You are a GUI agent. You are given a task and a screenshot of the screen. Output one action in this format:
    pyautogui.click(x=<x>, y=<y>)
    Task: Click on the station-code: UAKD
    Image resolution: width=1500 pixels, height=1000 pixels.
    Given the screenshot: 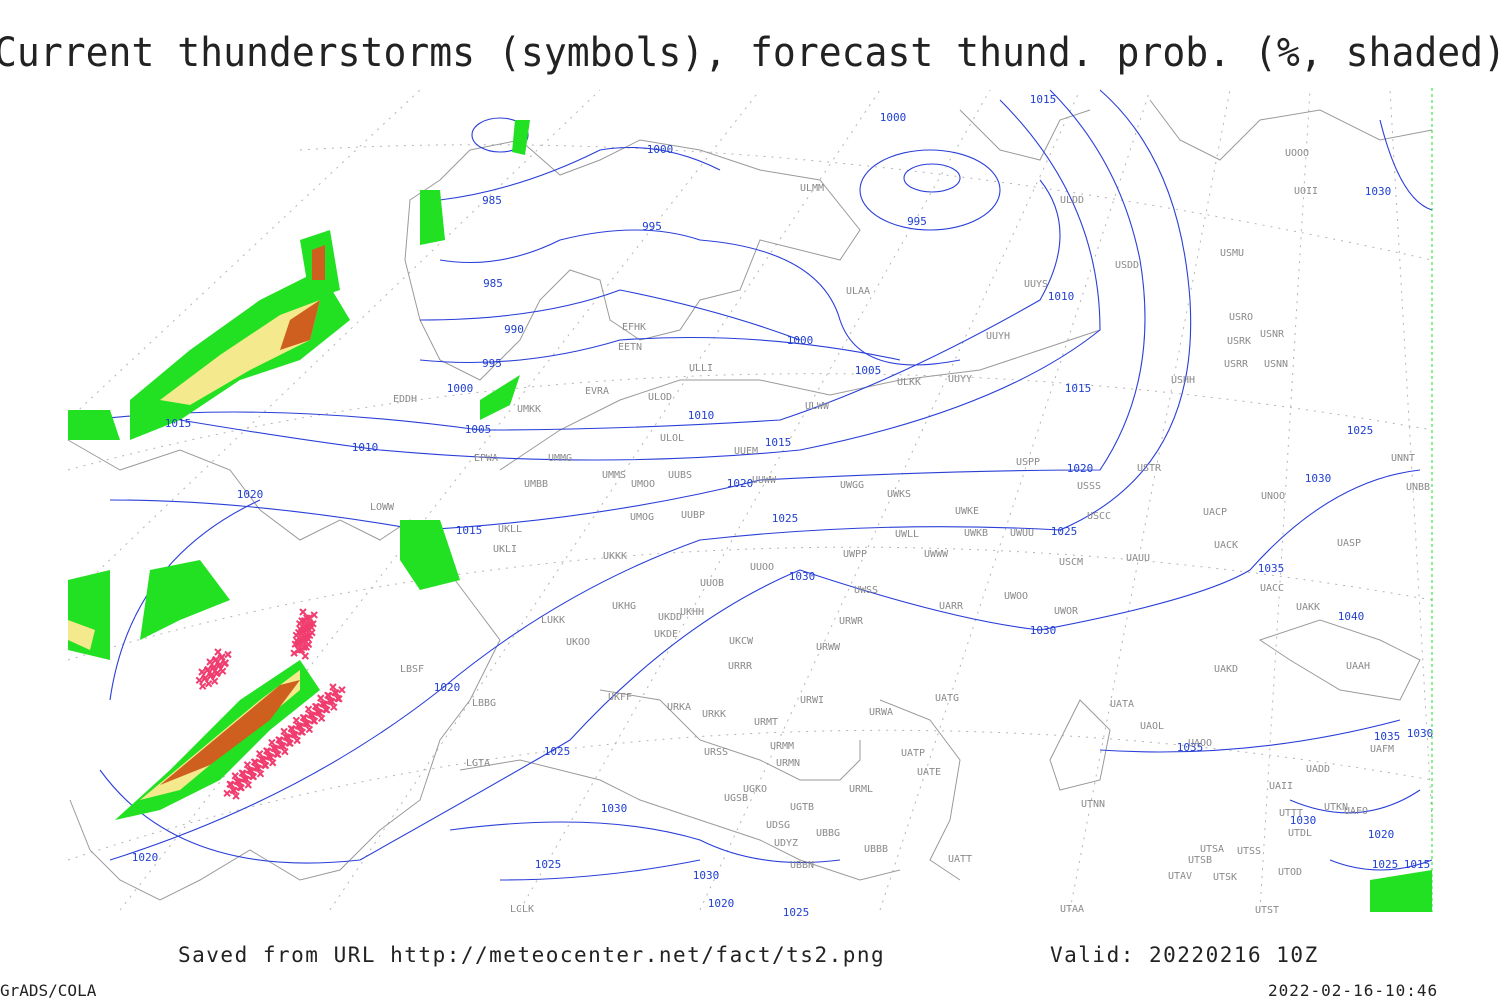 What is the action you would take?
    pyautogui.click(x=1226, y=669)
    